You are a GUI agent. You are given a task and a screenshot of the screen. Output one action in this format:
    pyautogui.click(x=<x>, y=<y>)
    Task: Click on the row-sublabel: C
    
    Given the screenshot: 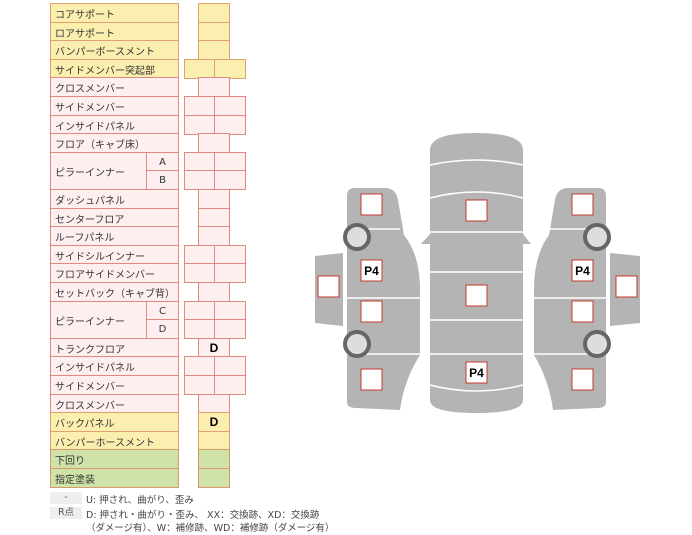 What is the action you would take?
    pyautogui.click(x=162, y=311)
    